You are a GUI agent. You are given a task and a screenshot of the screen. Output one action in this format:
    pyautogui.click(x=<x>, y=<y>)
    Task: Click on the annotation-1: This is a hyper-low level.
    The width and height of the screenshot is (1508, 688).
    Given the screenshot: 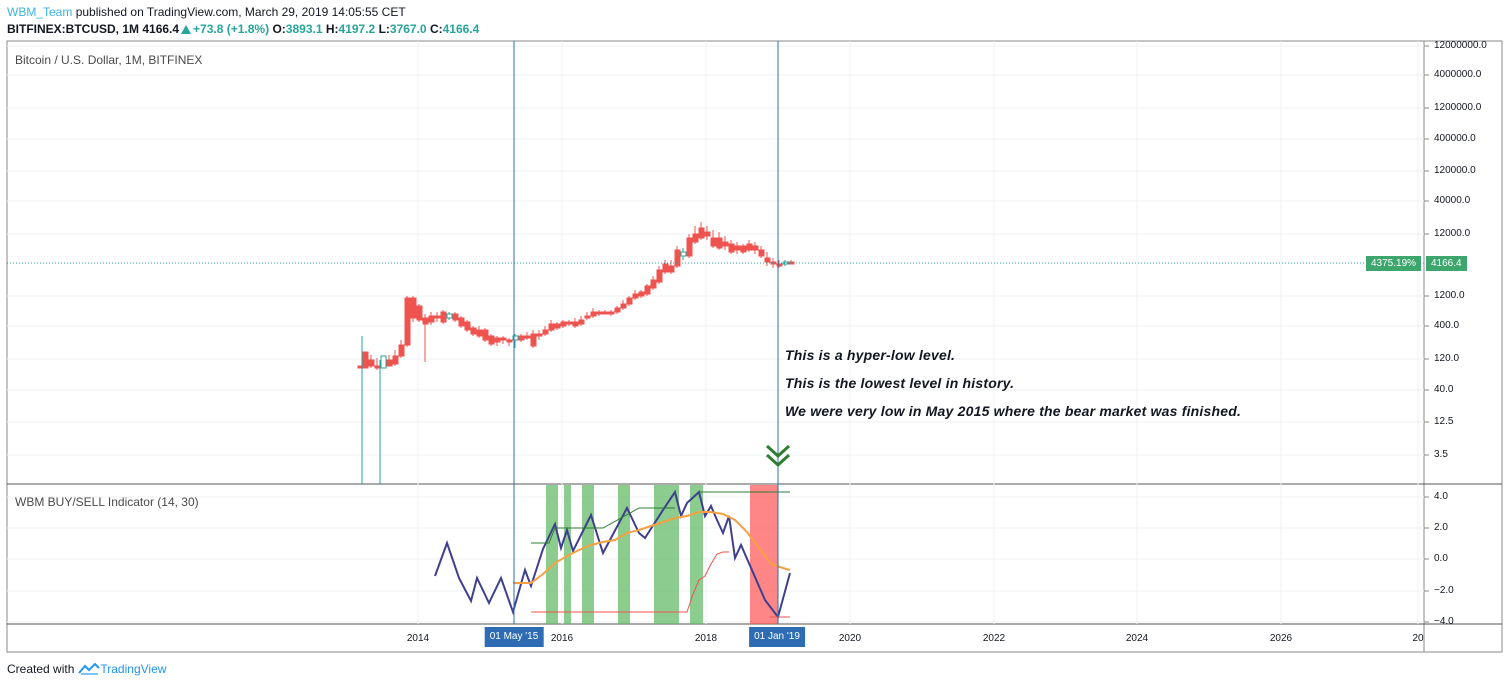 What is the action you would take?
    pyautogui.click(x=870, y=355)
    